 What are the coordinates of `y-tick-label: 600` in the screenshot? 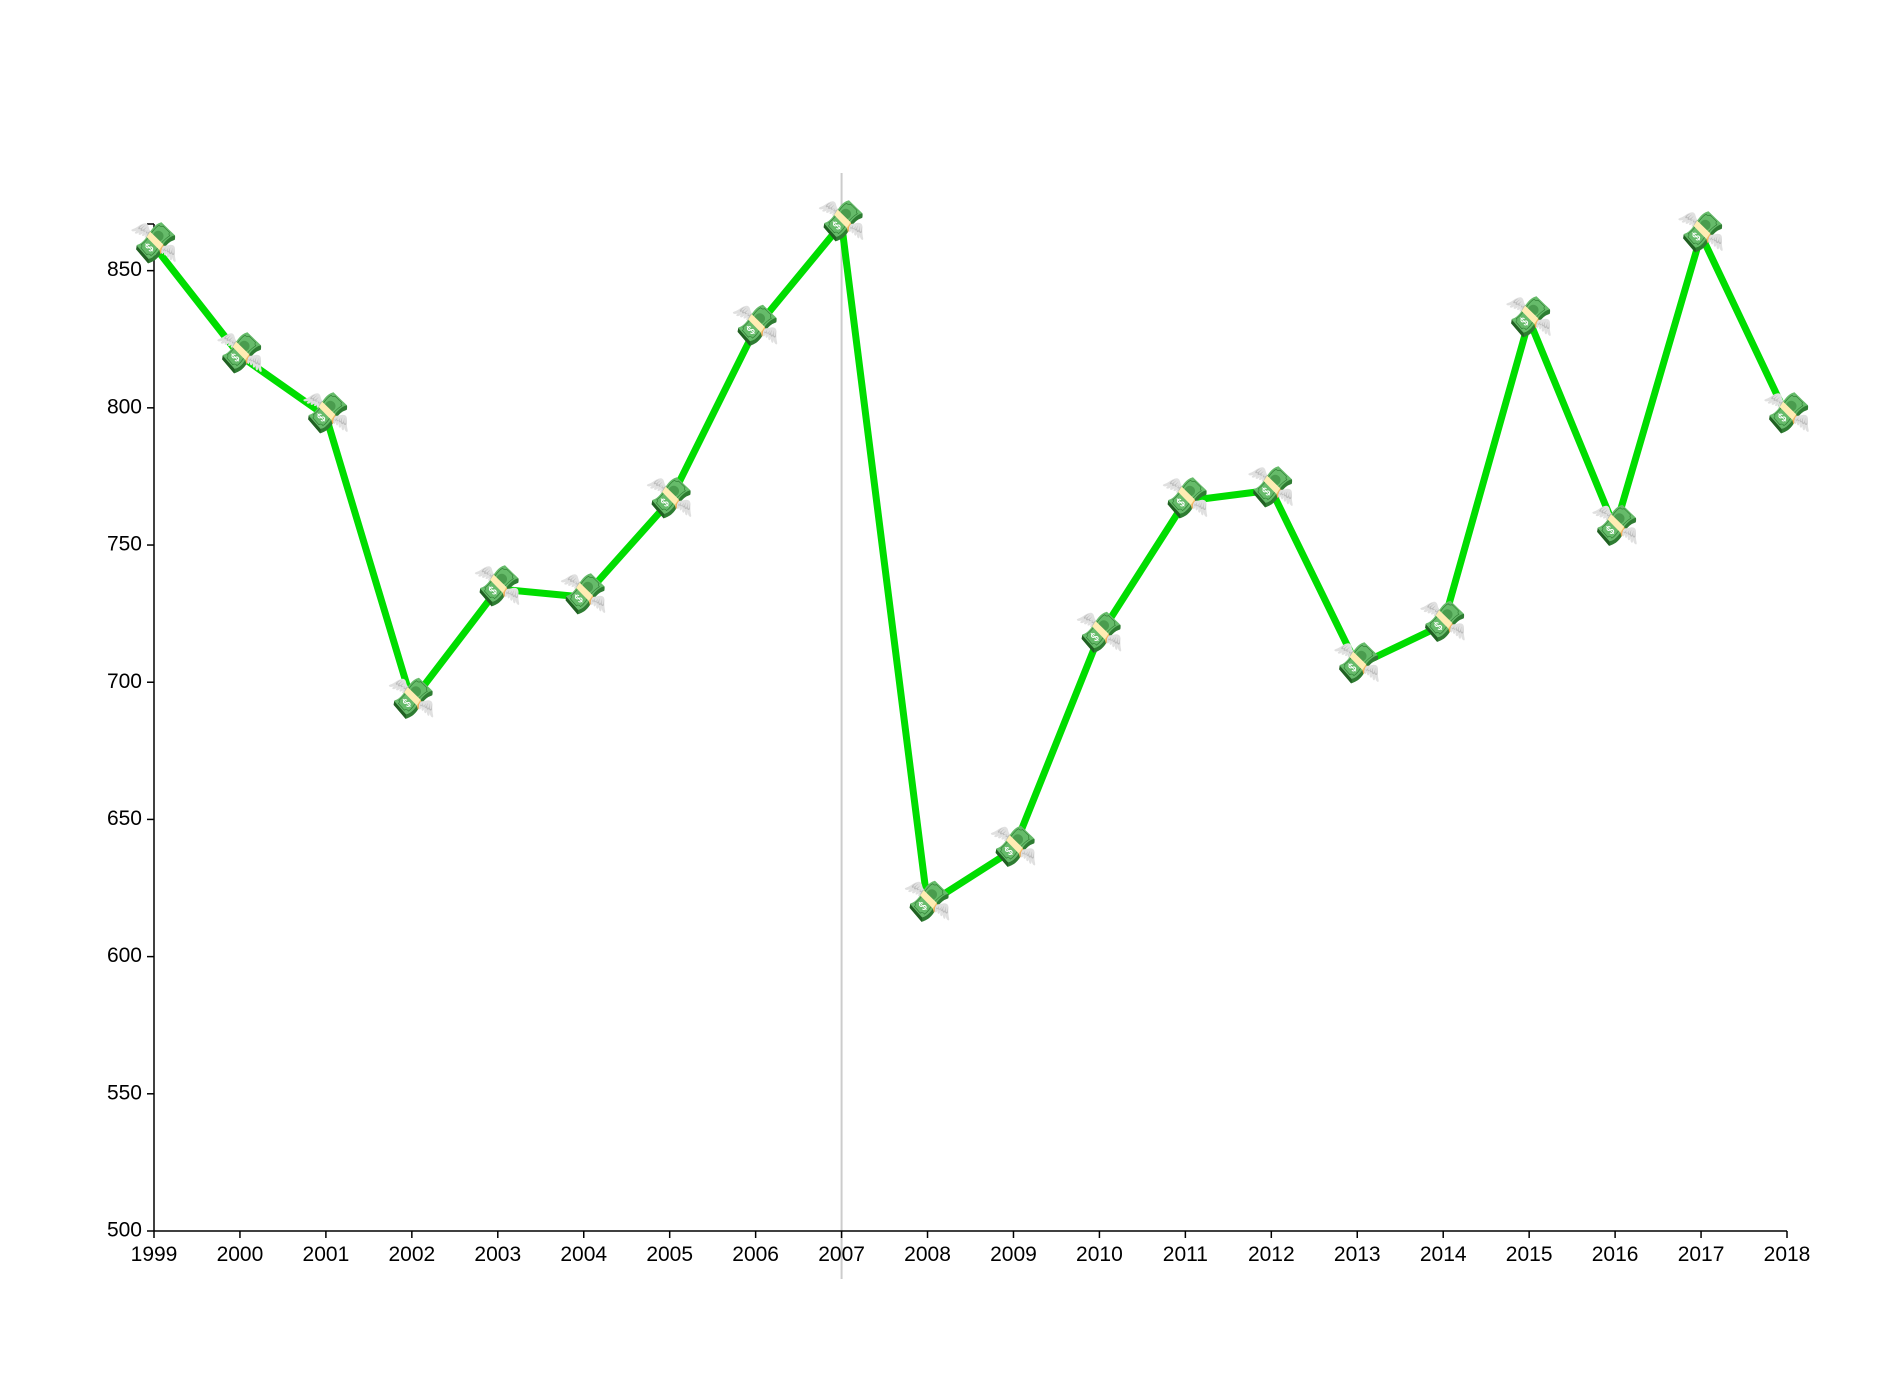 It's located at (124, 955).